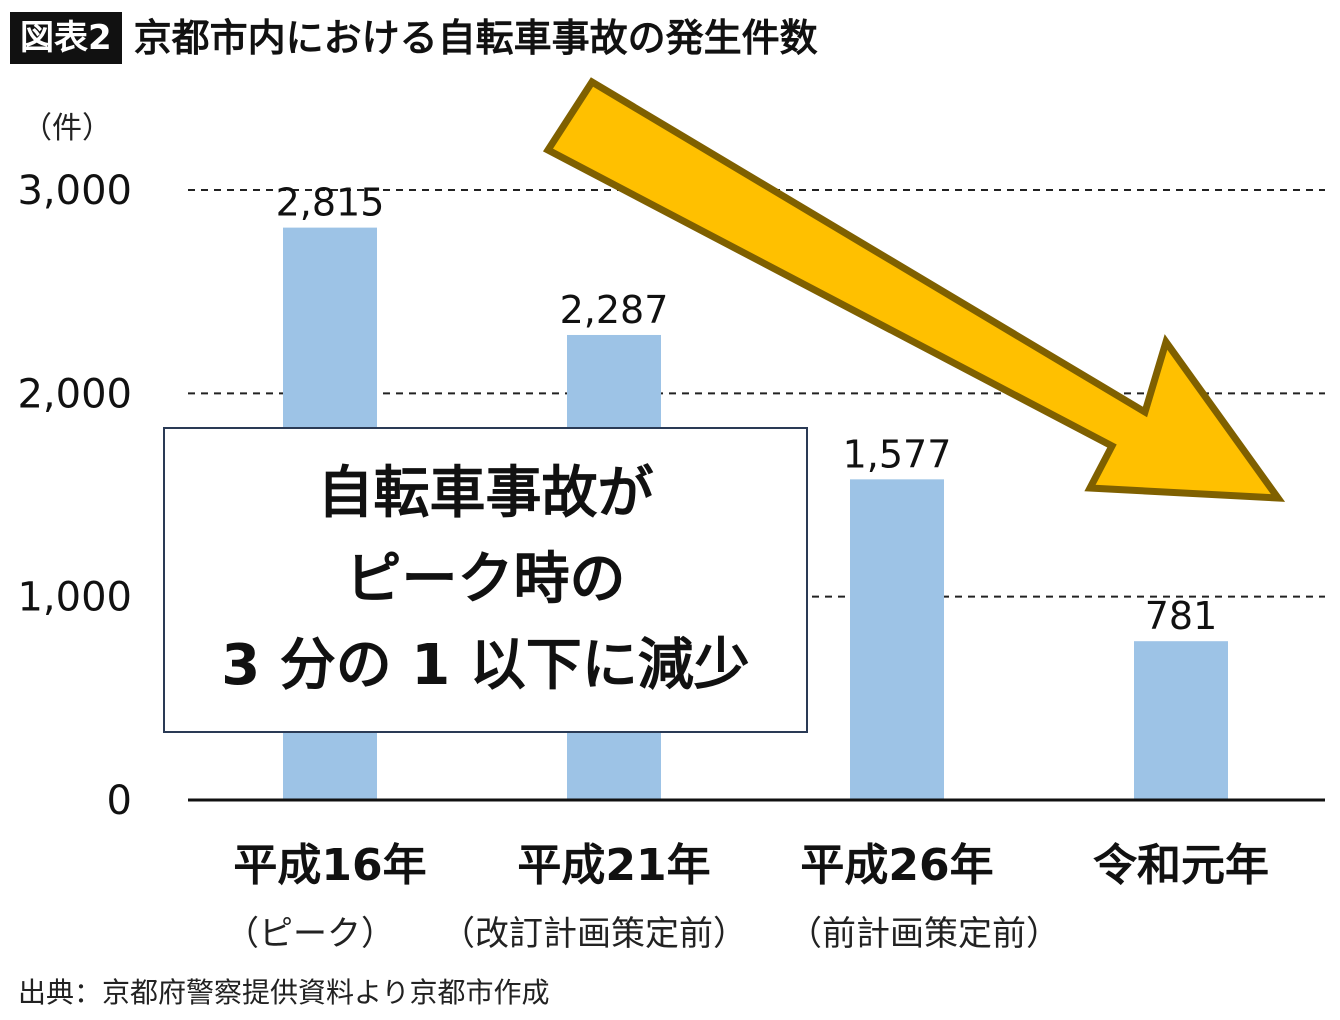 This screenshot has height=1020, width=1340. Describe the element at coordinates (74, 394) in the screenshot. I see `y-tick-label: 2,000` at that location.